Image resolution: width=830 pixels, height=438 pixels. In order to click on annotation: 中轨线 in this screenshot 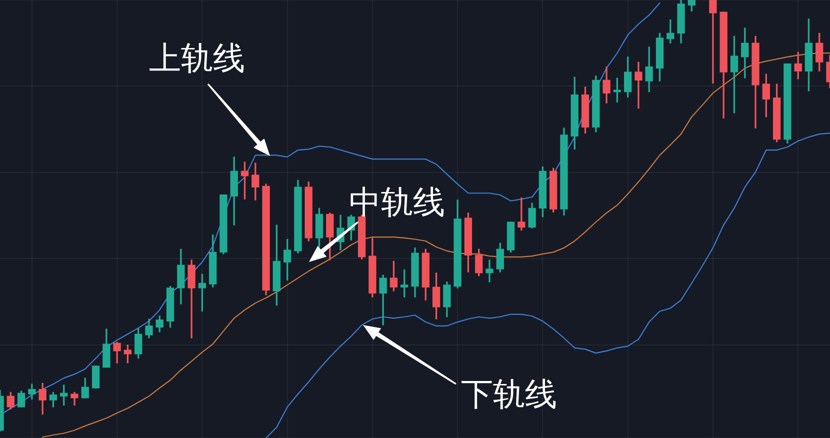, I will do `click(397, 202)`.